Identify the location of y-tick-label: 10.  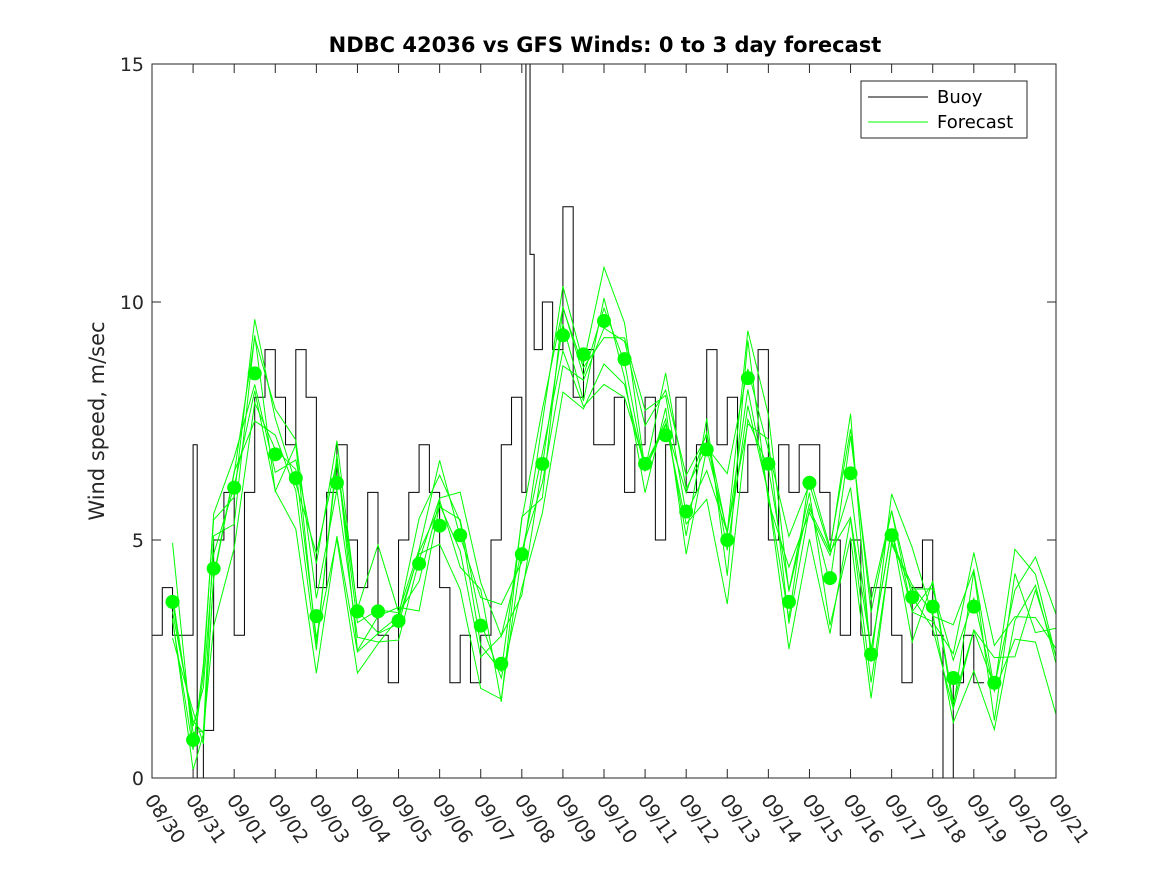
(132, 303).